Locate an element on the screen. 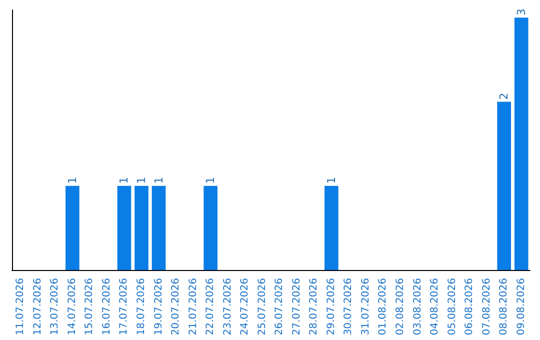  x-tick-label: 15.07.2026 is located at coordinates (90, 307).